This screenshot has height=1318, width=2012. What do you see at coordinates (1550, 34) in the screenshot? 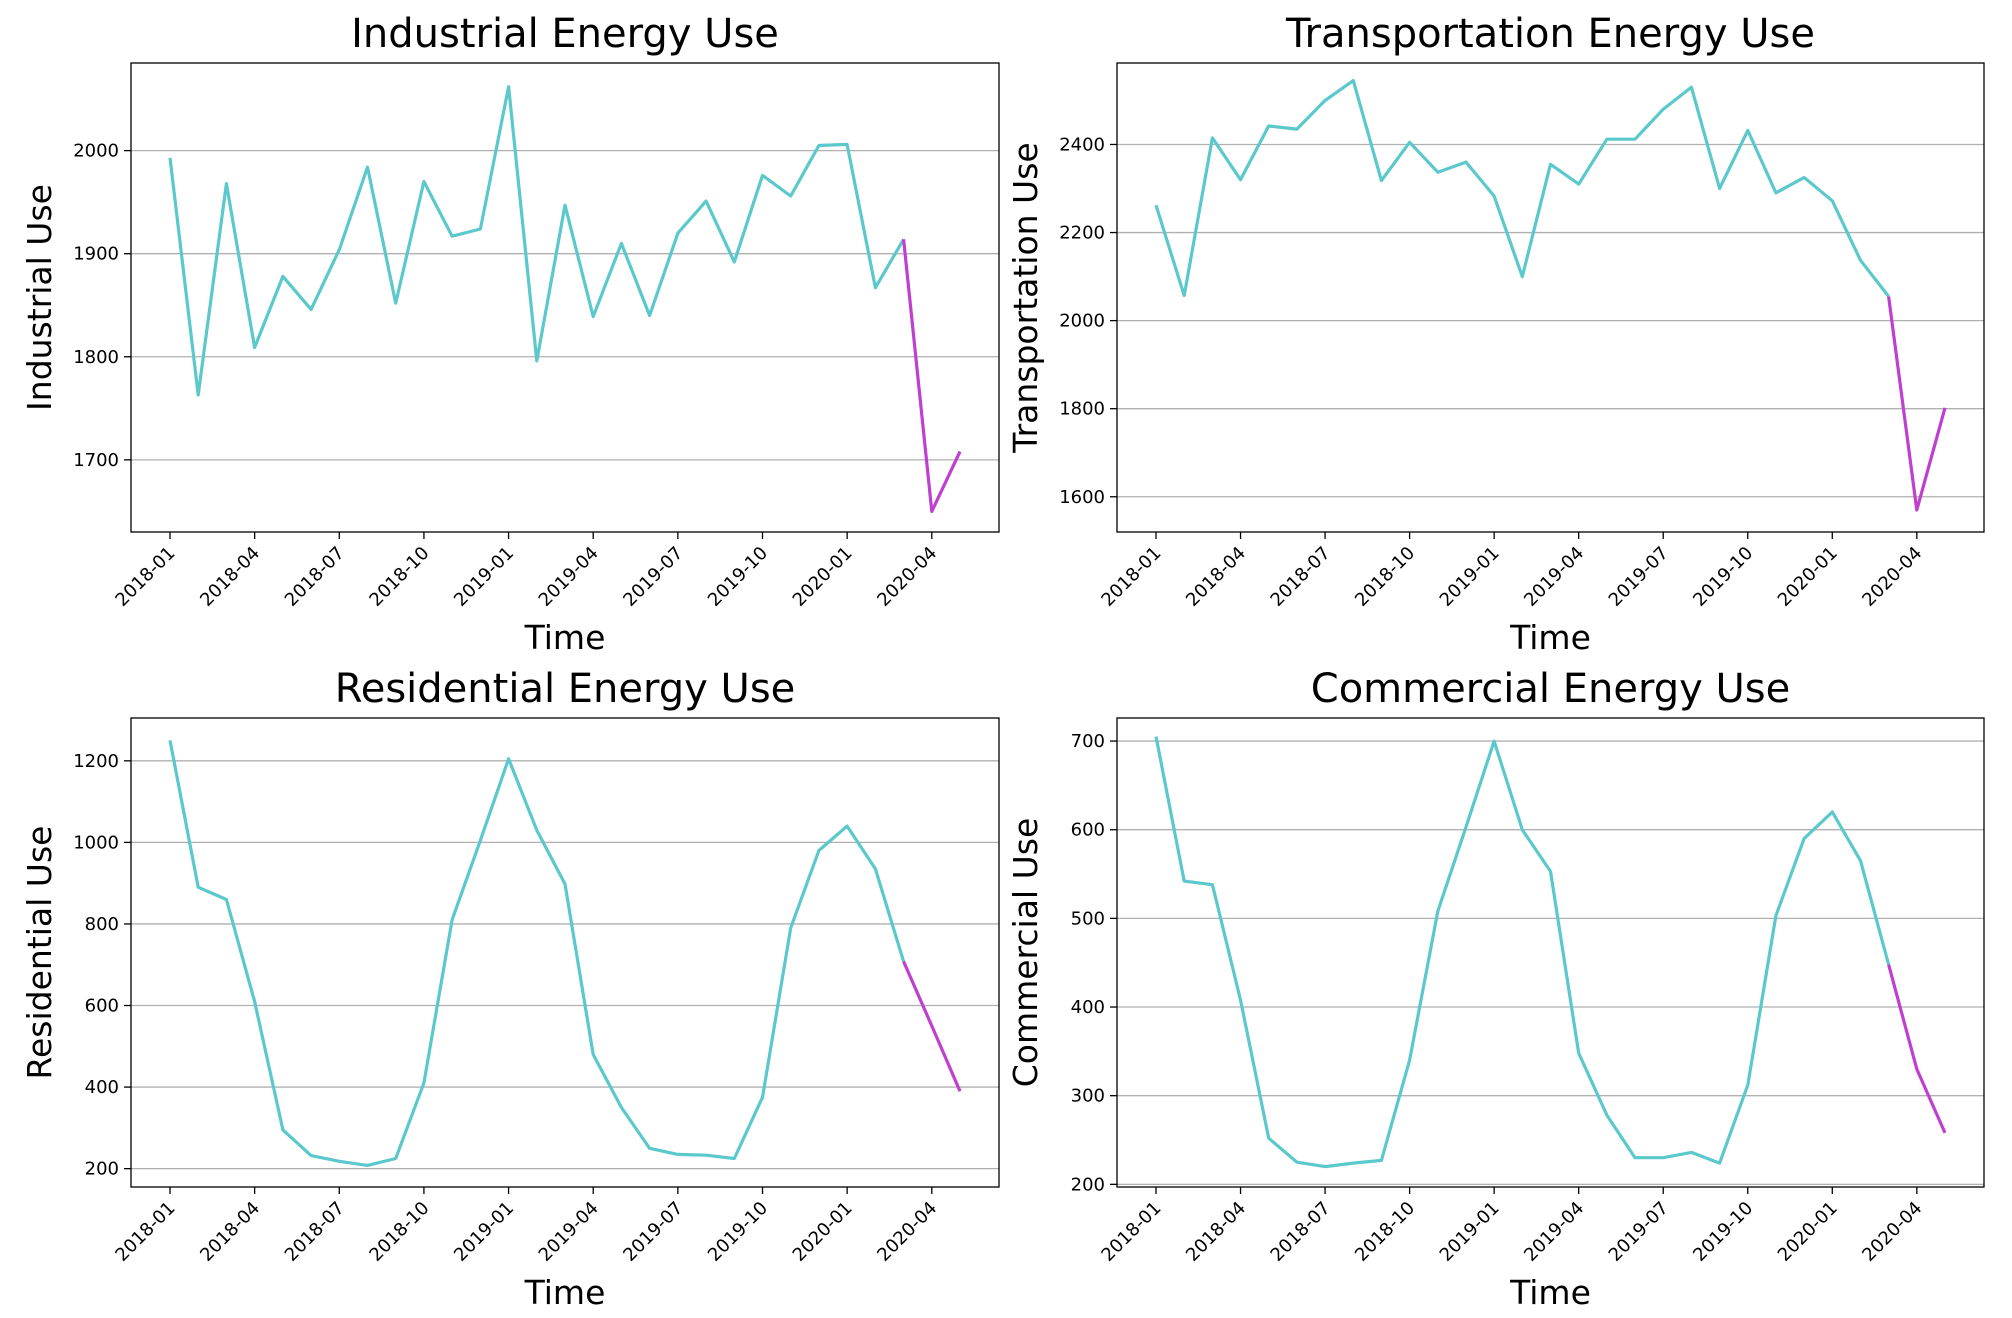
I see `chart-title: Transportation Energy Use` at bounding box center [1550, 34].